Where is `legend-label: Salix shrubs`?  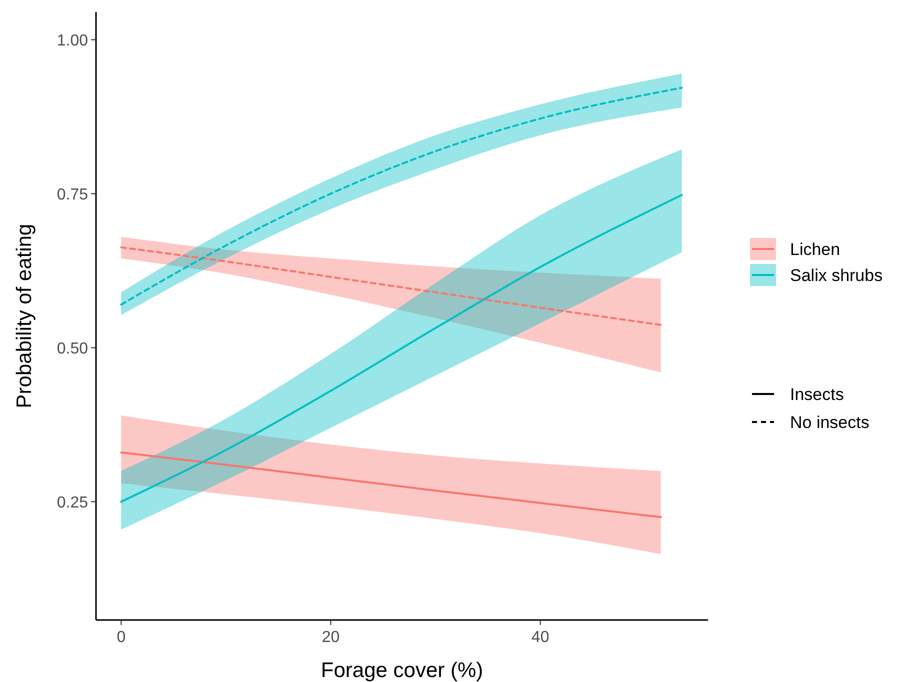
legend-label: Salix shrubs is located at coordinates (836, 275).